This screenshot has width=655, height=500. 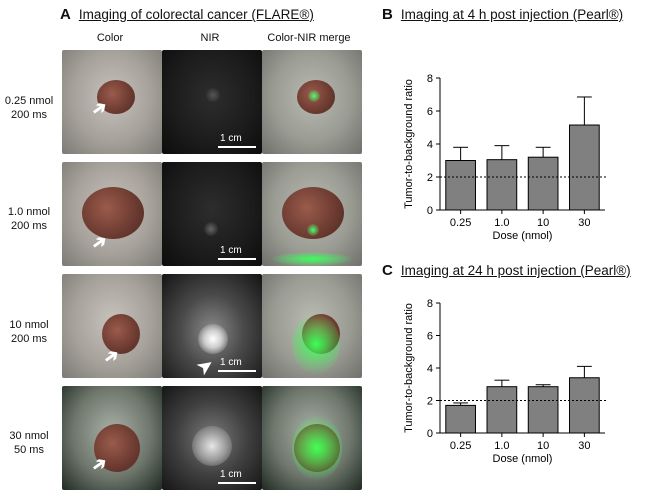 I want to click on chart0-y-tick-label: 2, so click(x=430, y=178).